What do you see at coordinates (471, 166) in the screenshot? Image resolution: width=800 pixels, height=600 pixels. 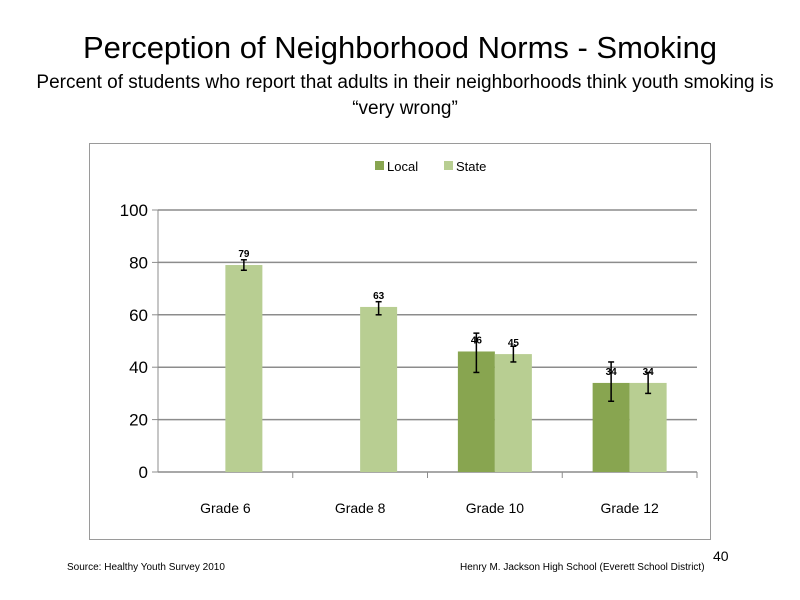 I see `legend-label-state: State` at bounding box center [471, 166].